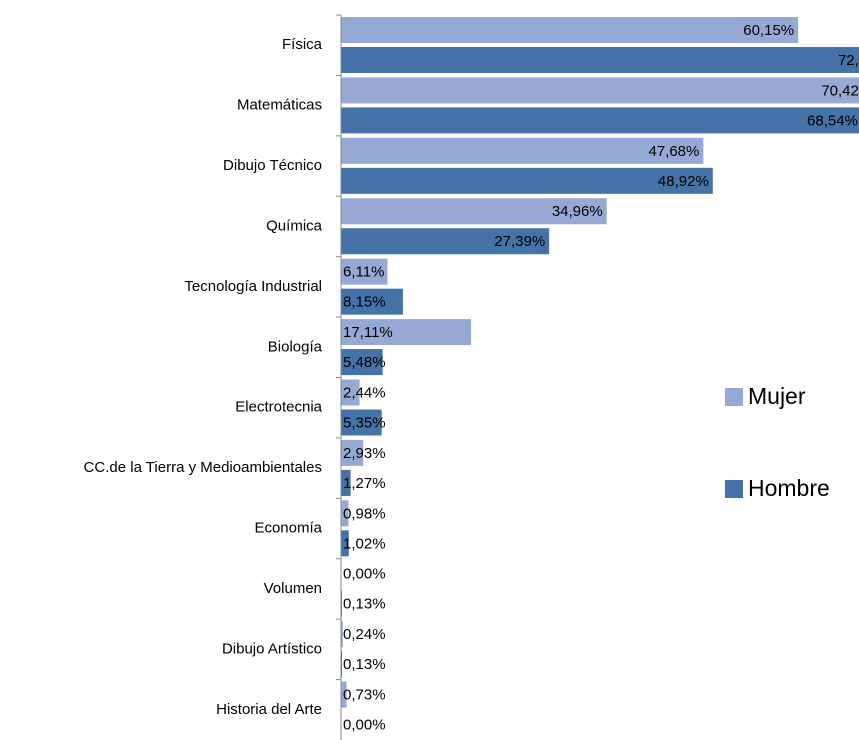  What do you see at coordinates (294, 225) in the screenshot?
I see `category-label: Química` at bounding box center [294, 225].